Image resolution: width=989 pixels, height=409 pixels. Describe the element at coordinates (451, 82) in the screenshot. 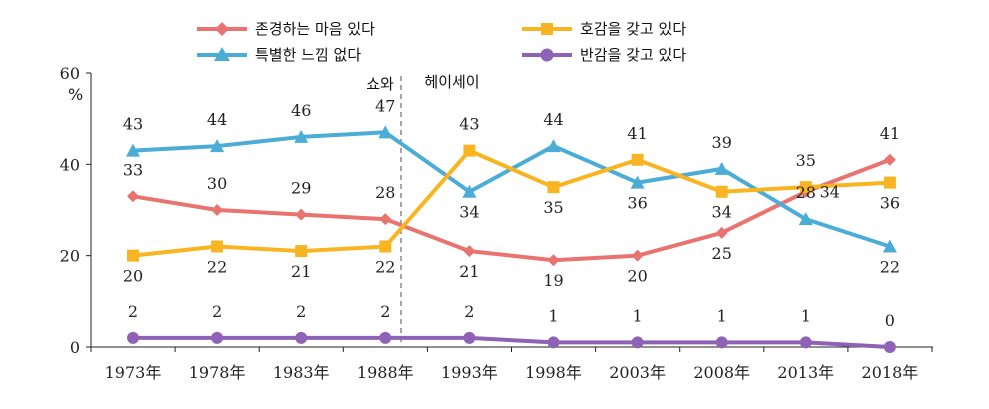

I see `era-label-heisei: 헤이세이` at that location.